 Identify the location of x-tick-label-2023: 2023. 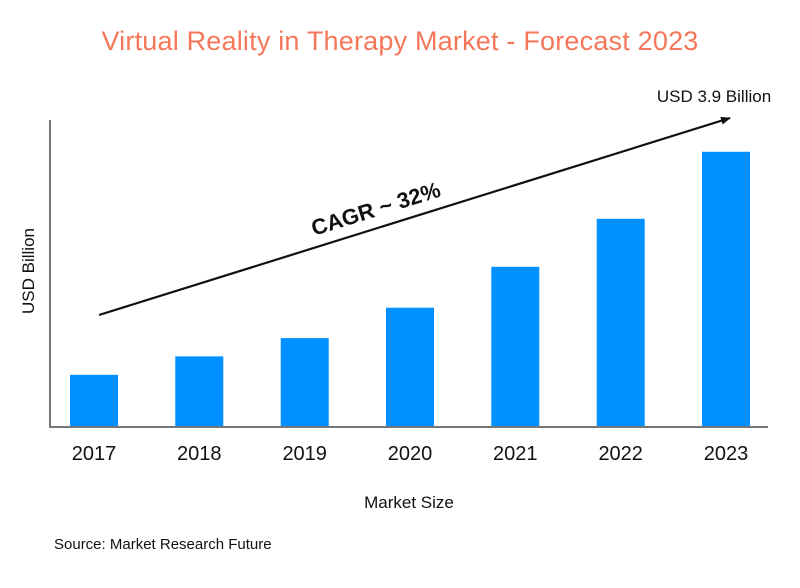
(726, 454).